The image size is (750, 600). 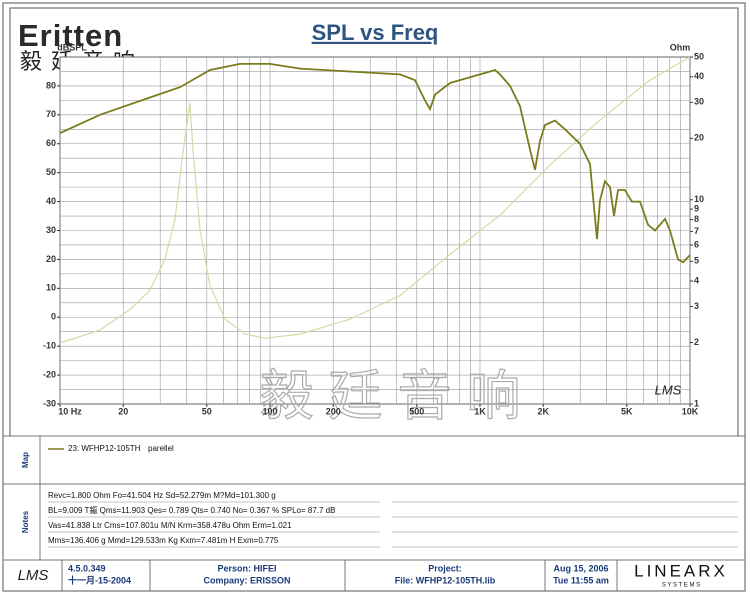 I want to click on y2-tick-label: 5, so click(x=696, y=261).